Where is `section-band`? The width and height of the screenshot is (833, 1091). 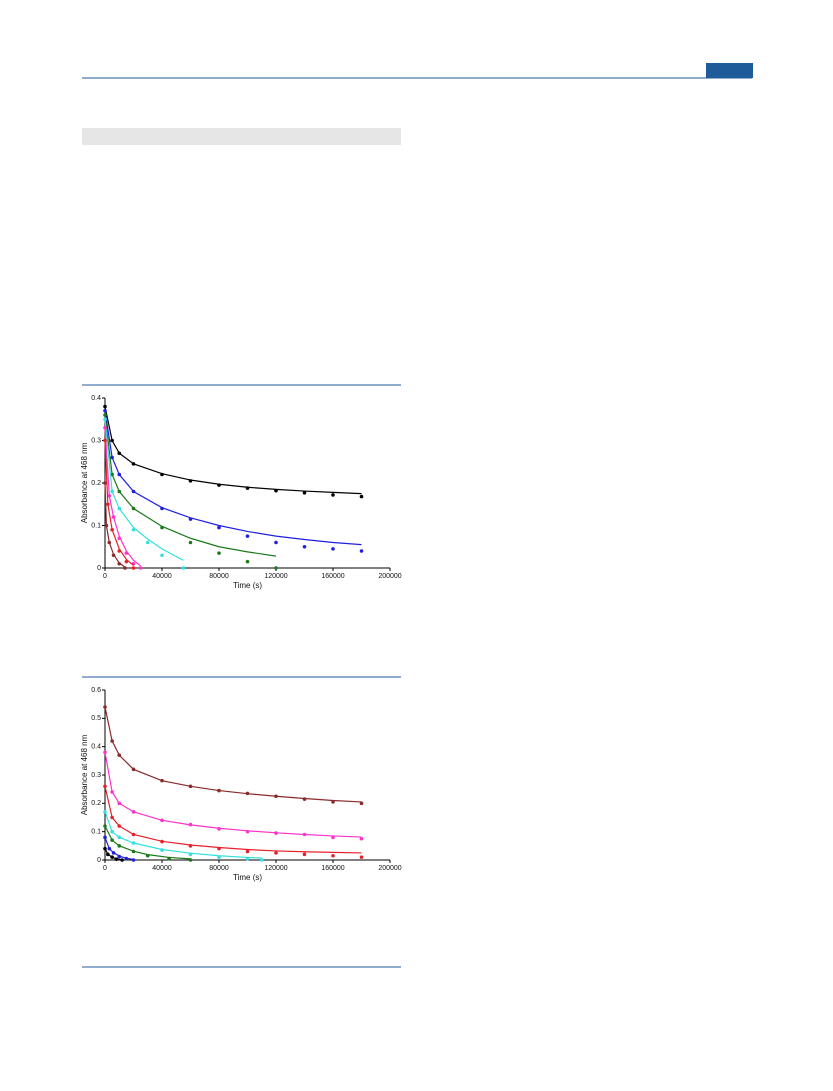
section-band is located at coordinates (241, 136).